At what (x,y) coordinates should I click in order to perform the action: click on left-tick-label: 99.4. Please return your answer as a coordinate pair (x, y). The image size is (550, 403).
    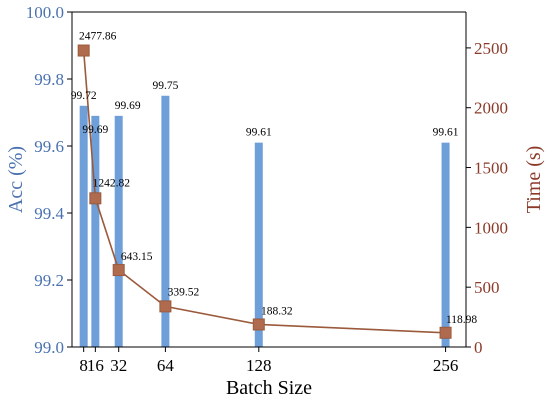
    Looking at the image, I should click on (49, 213).